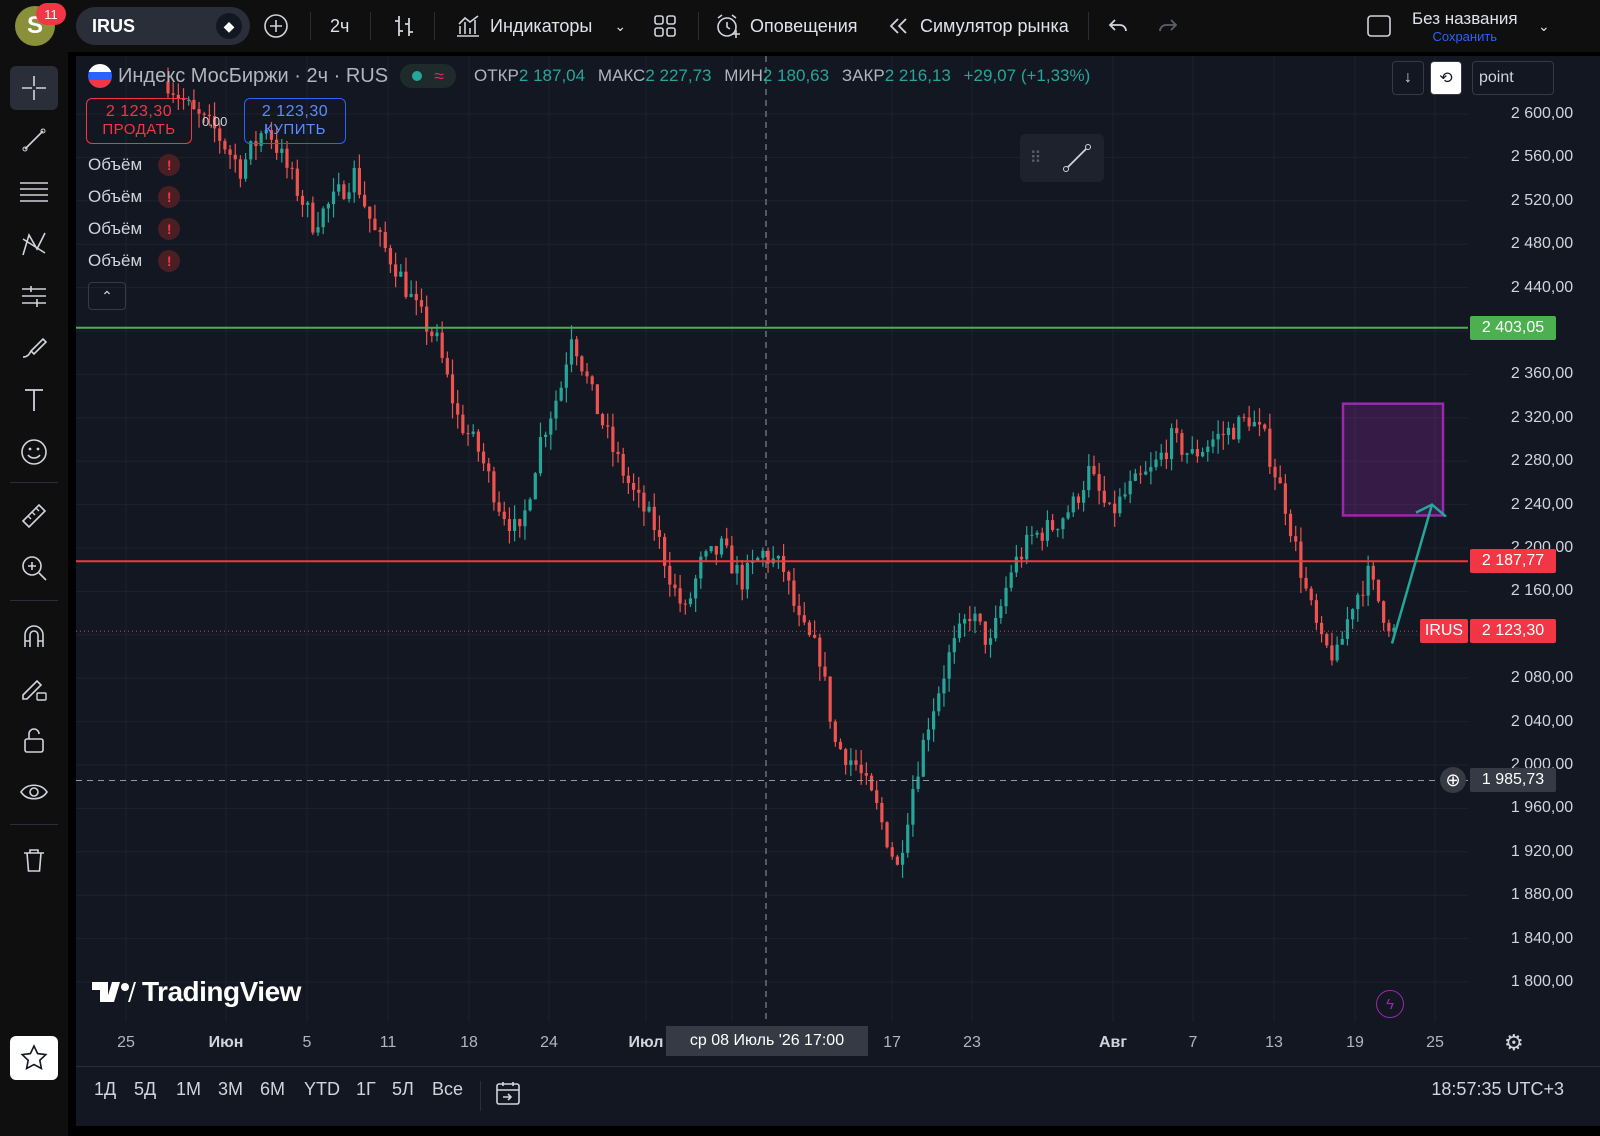 This screenshot has width=1600, height=1136. Describe the element at coordinates (253, 75) in the screenshot. I see `legend-symbol-title: Индекс МосБиржи · 2ч · RUS` at that location.